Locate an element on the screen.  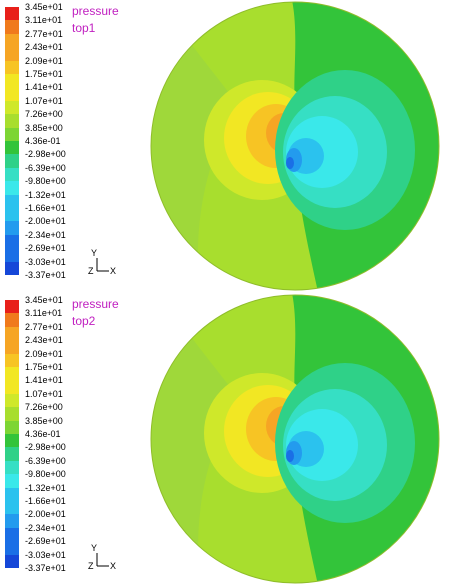
chart-subtitle-top1: top1 is located at coordinates (84, 28).